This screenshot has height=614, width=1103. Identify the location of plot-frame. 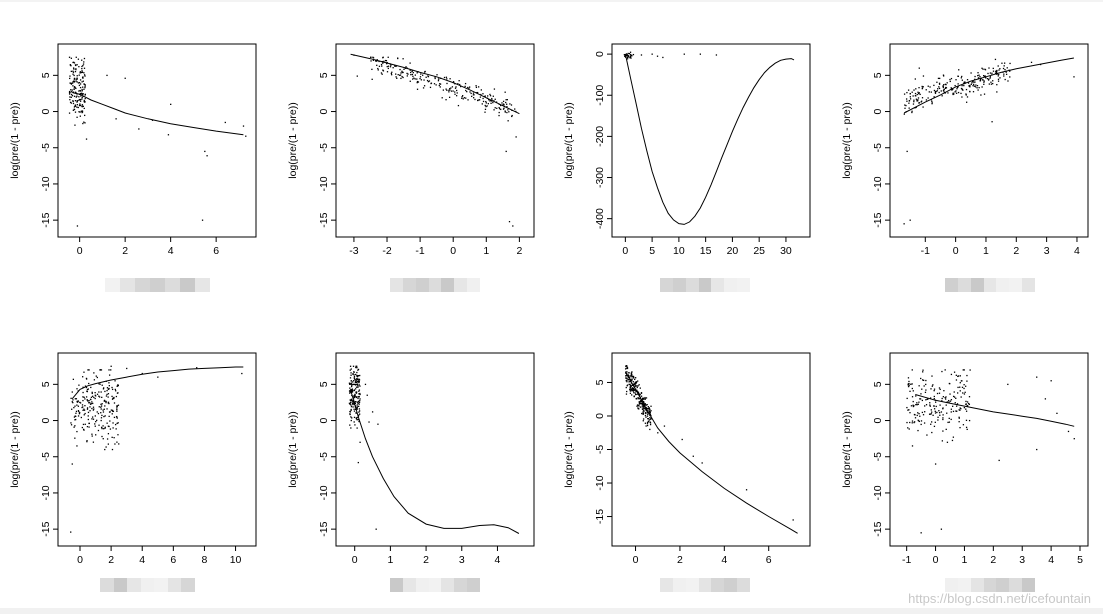
(711, 449).